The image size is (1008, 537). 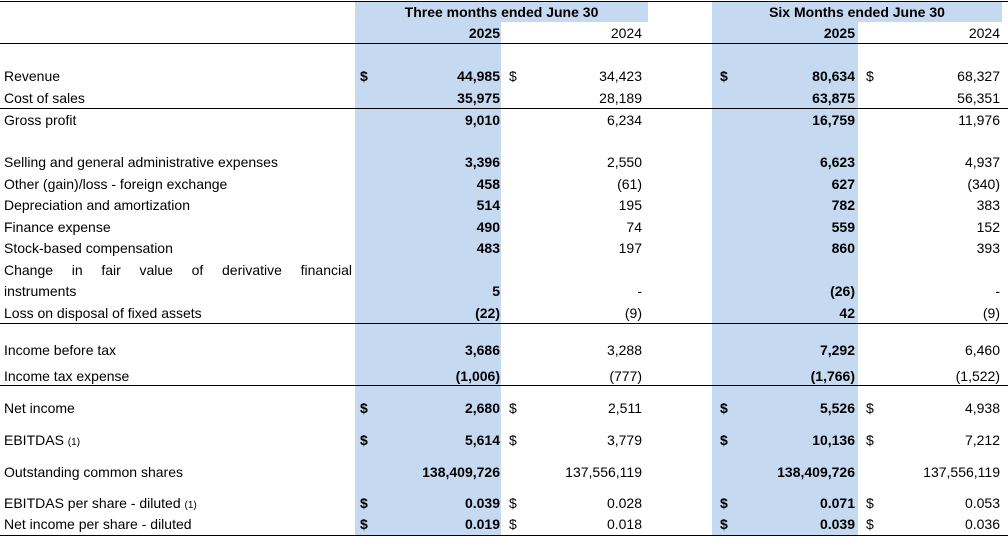 I want to click on year-header-q-2025: 2025, so click(x=484, y=33).